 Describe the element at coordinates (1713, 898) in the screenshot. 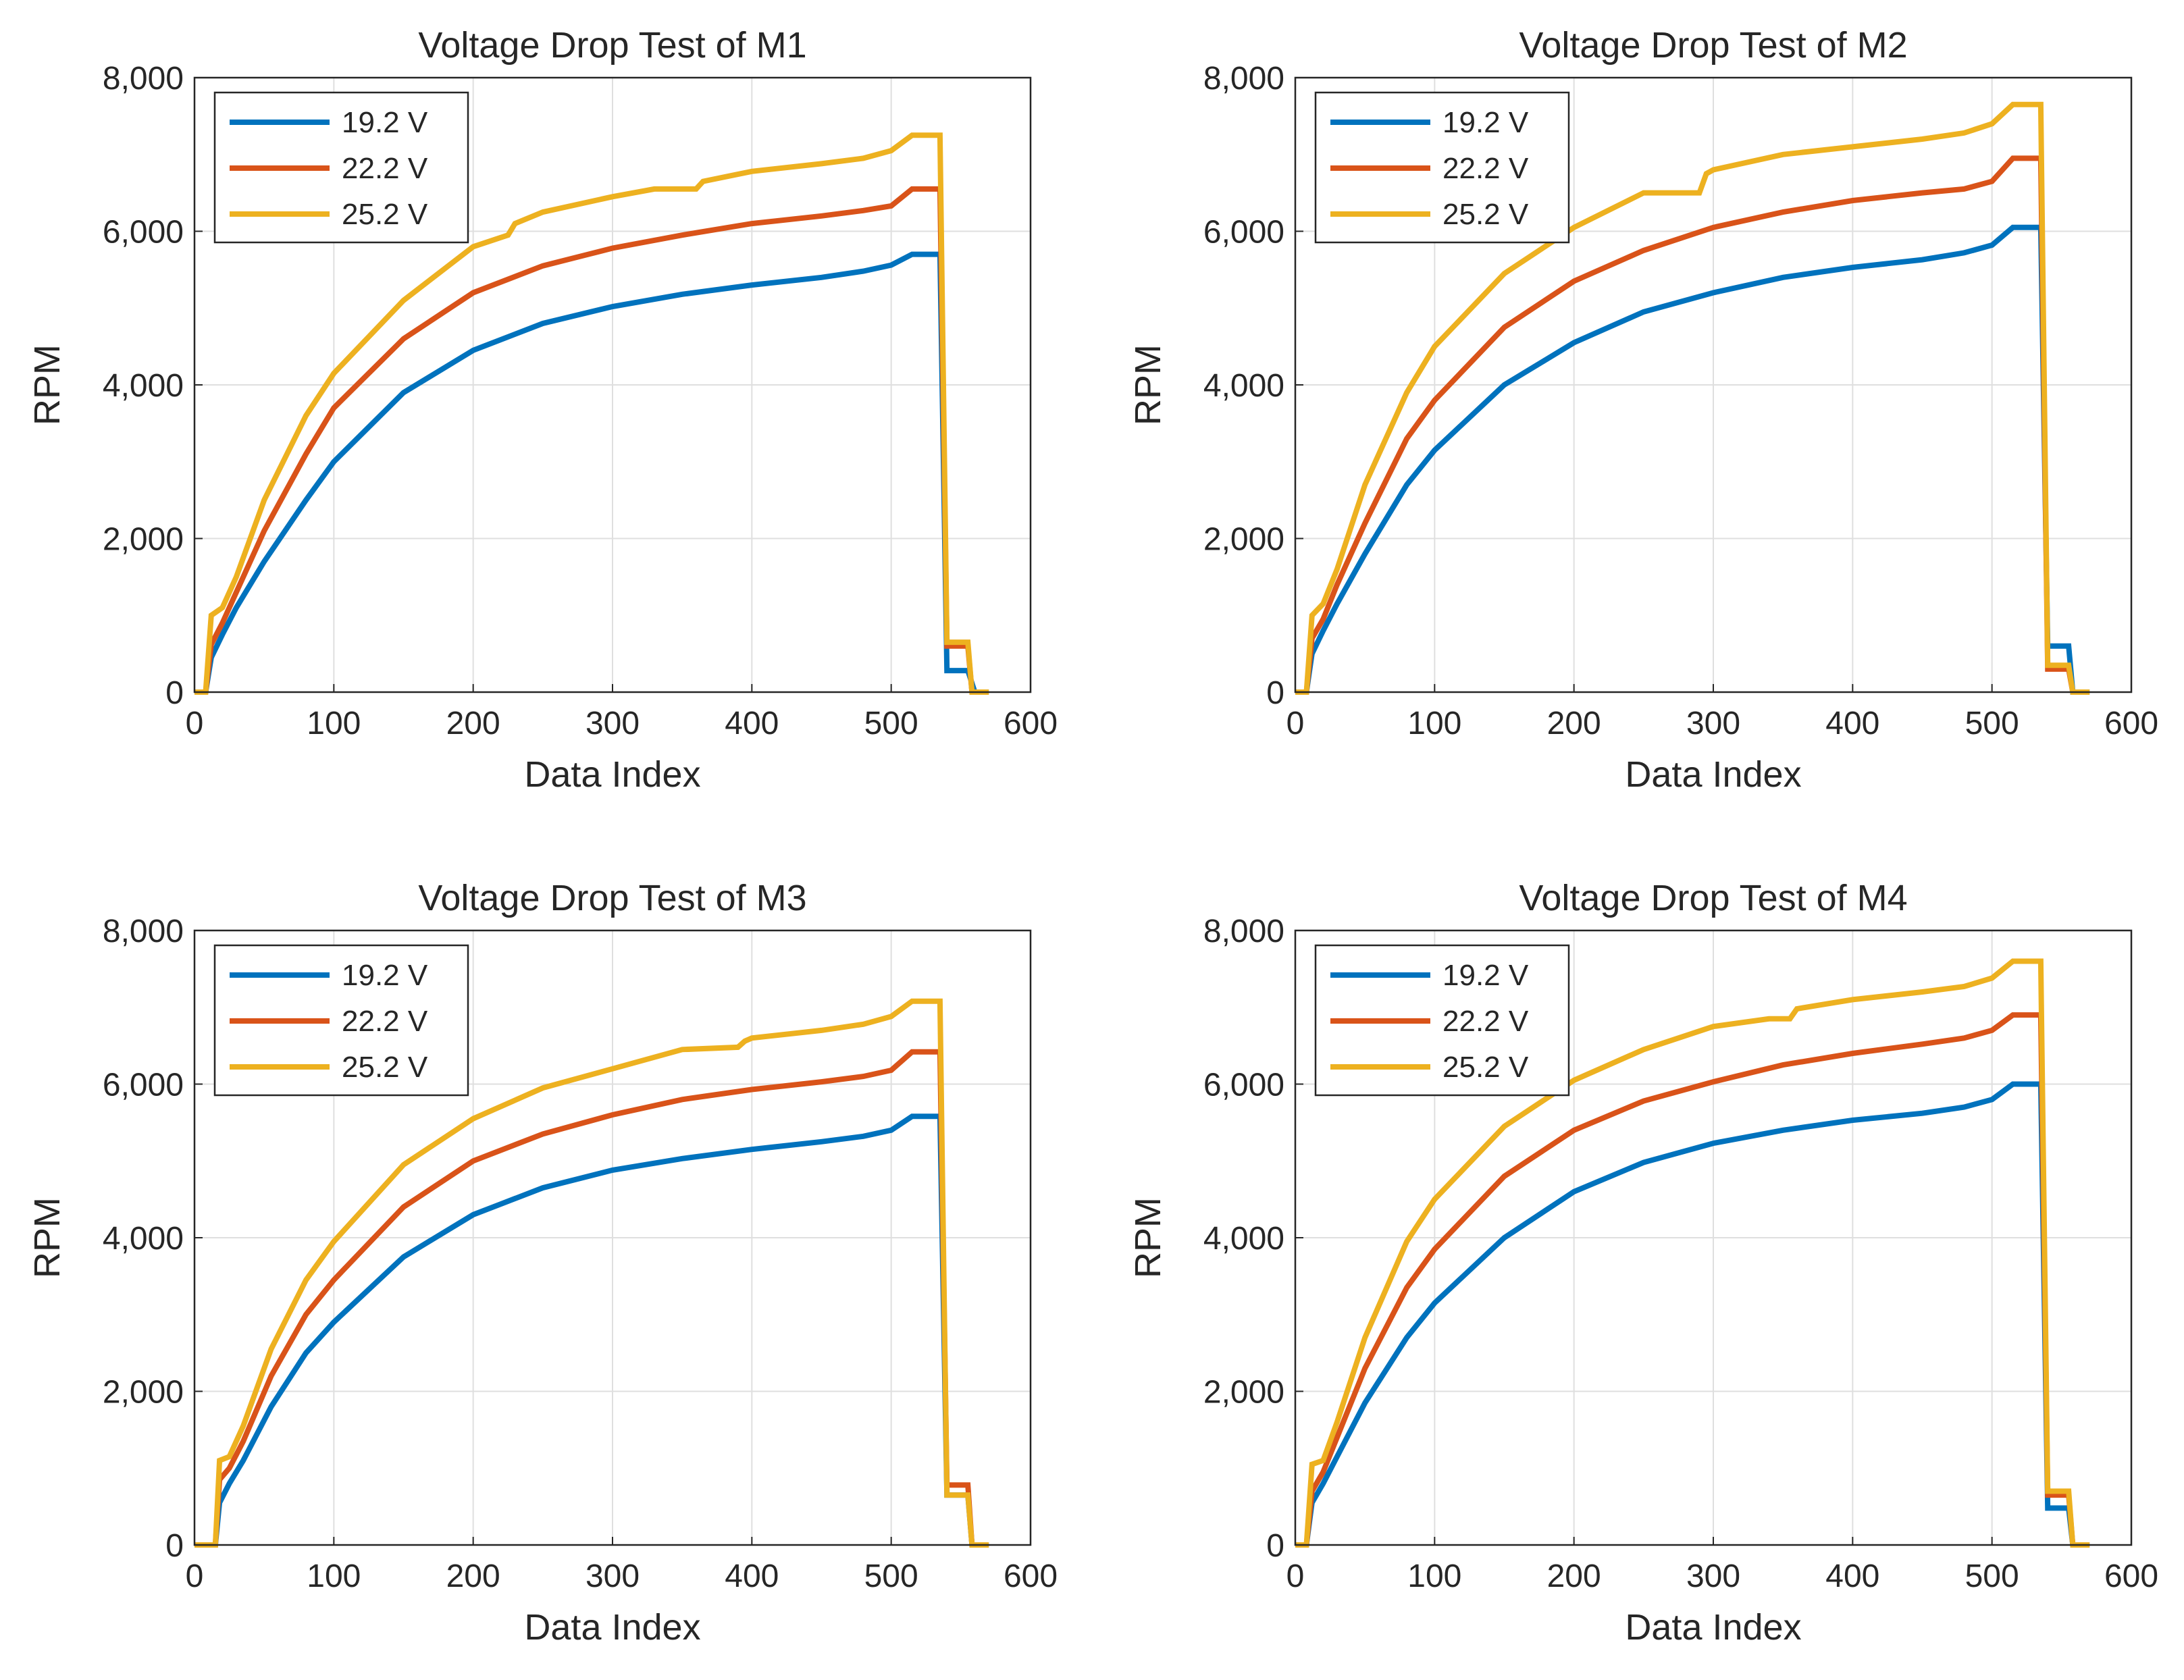

I see `chart-title: Voltage Drop Test of M4` at that location.